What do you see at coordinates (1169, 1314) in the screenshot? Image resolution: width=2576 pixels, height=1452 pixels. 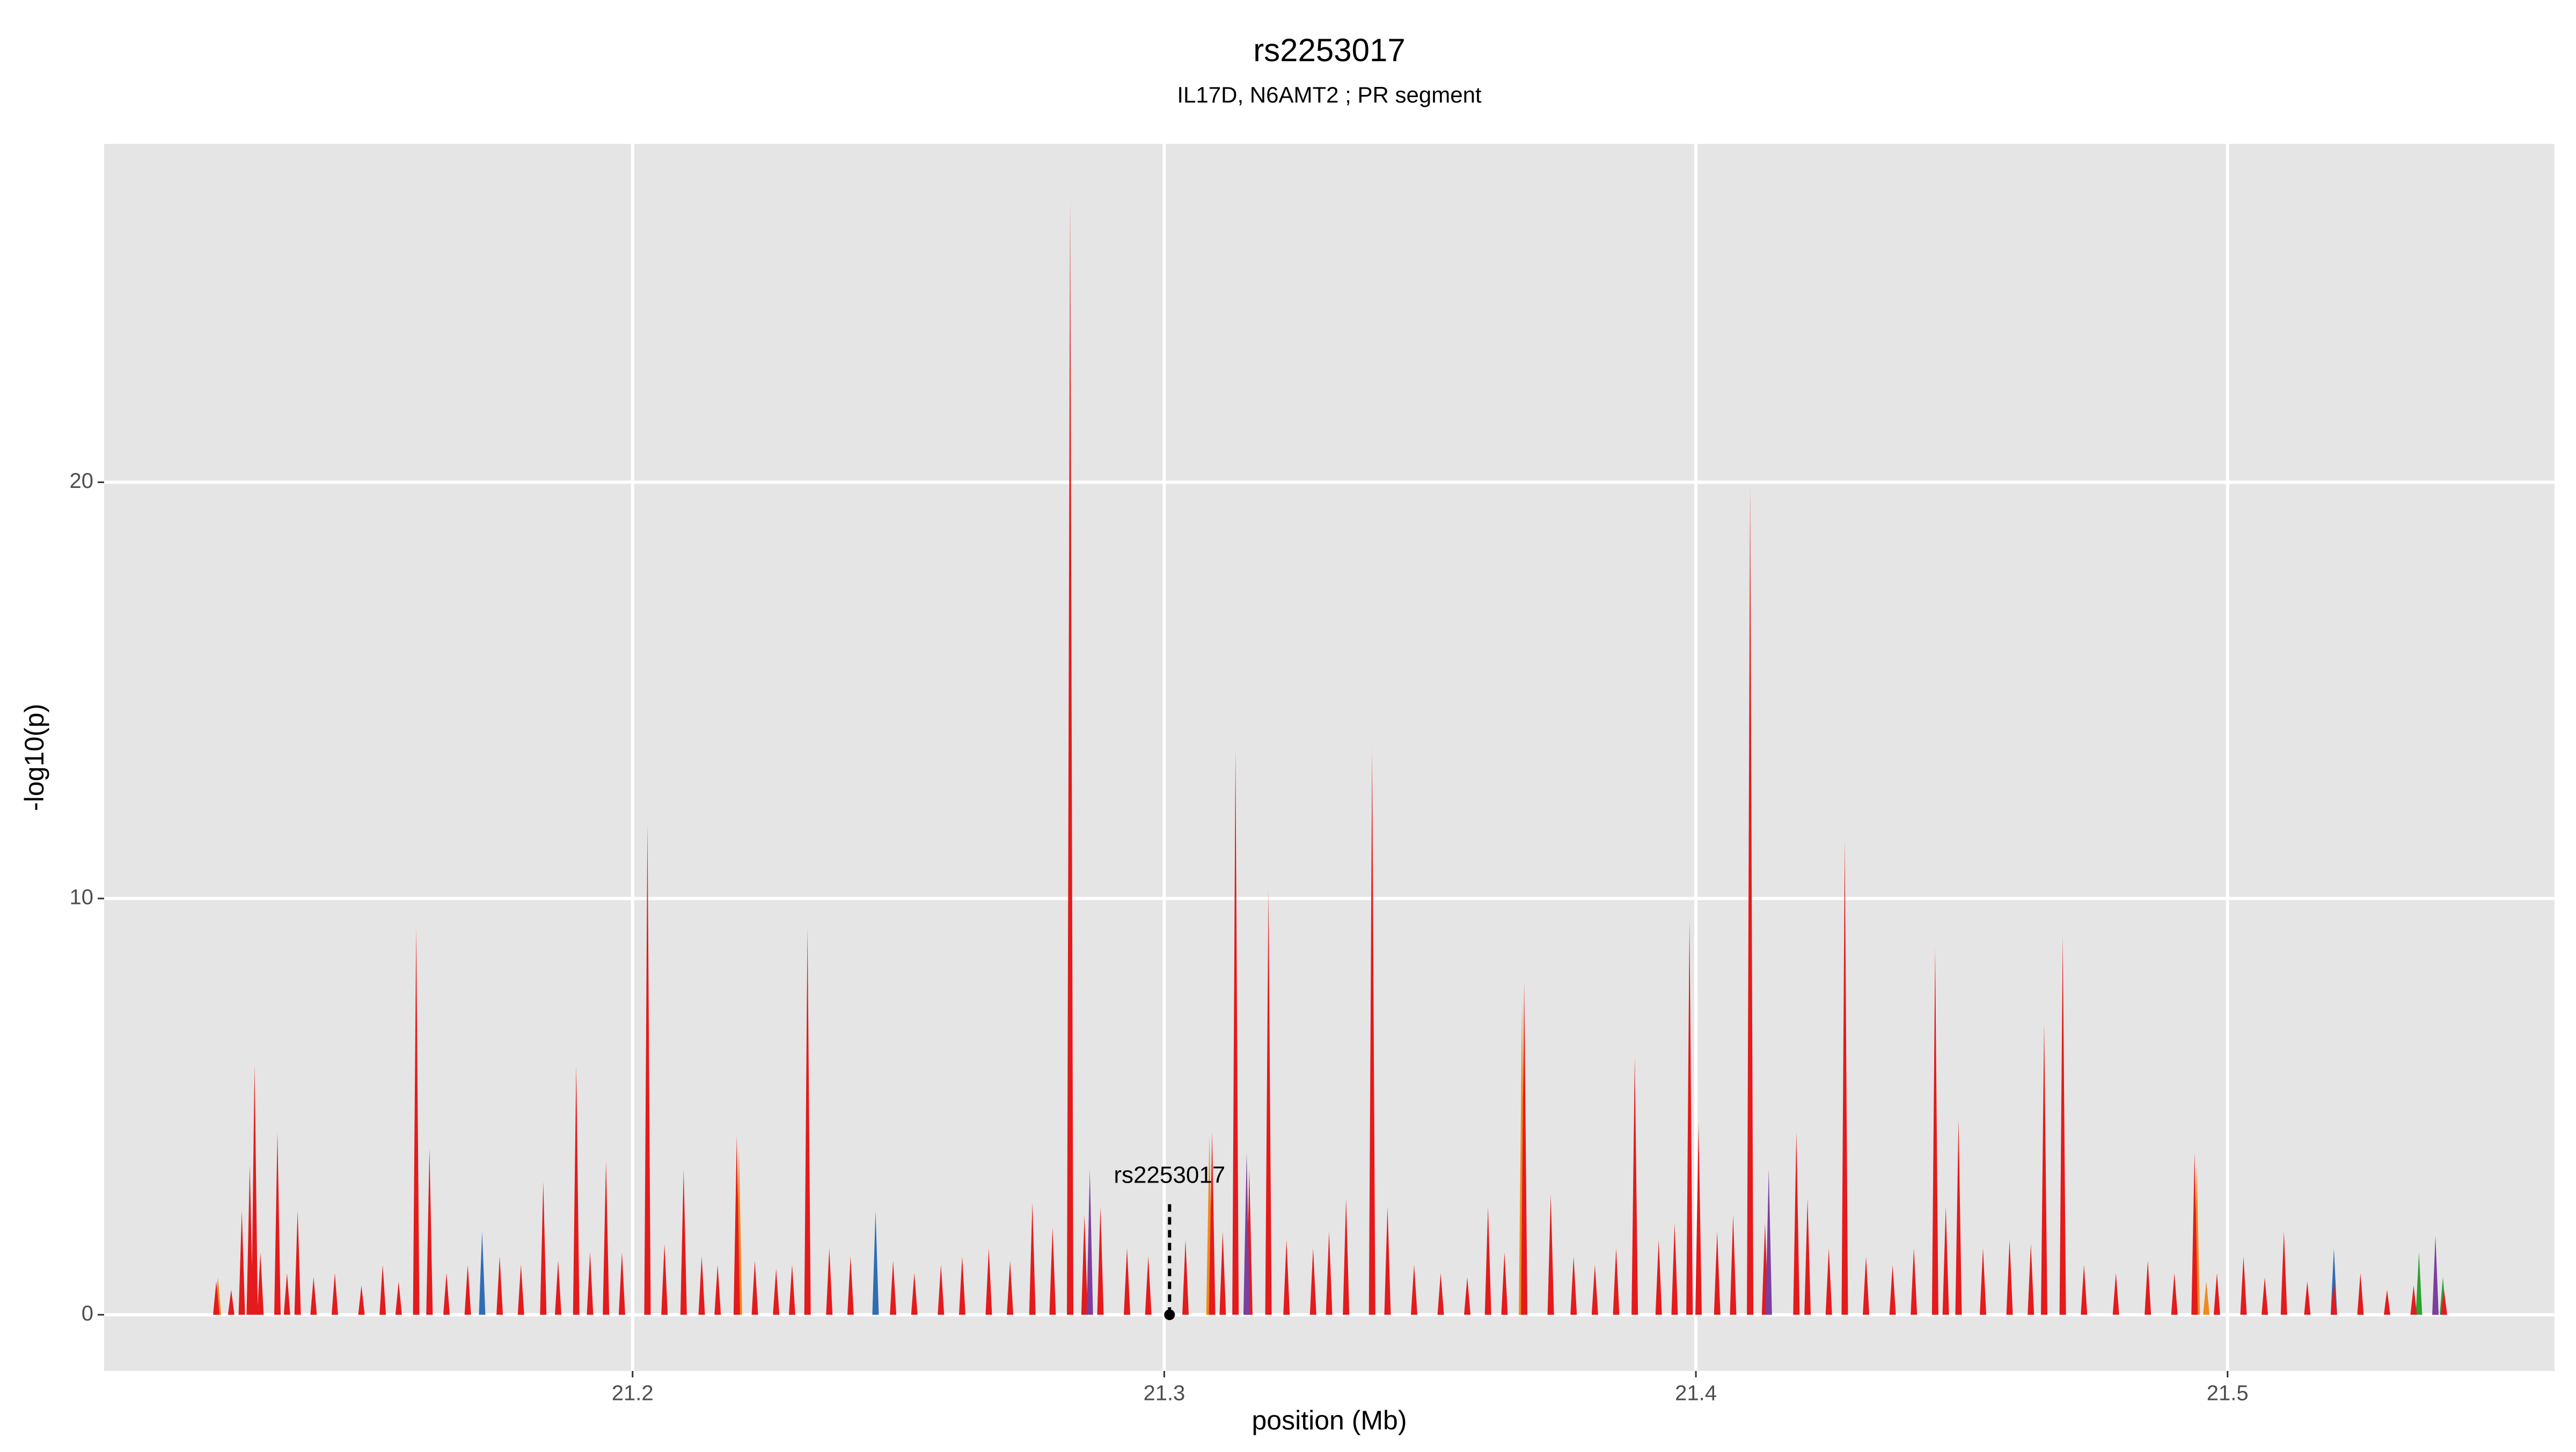 I see `annotation-point` at bounding box center [1169, 1314].